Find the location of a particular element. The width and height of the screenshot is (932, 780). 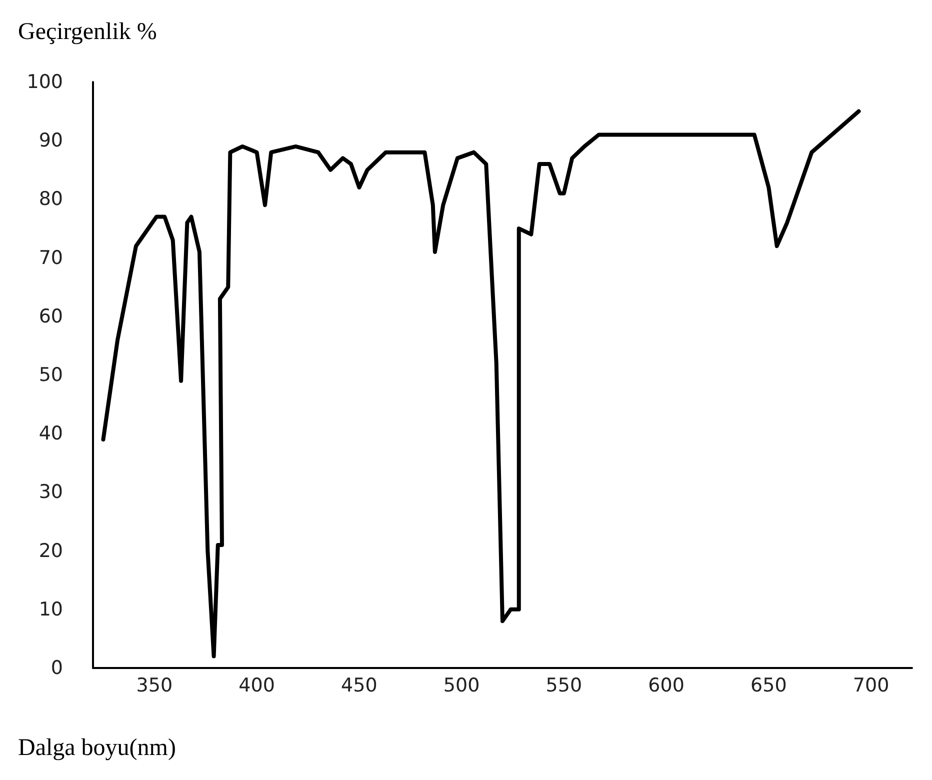

y-tick-label: 80 is located at coordinates (50, 199).